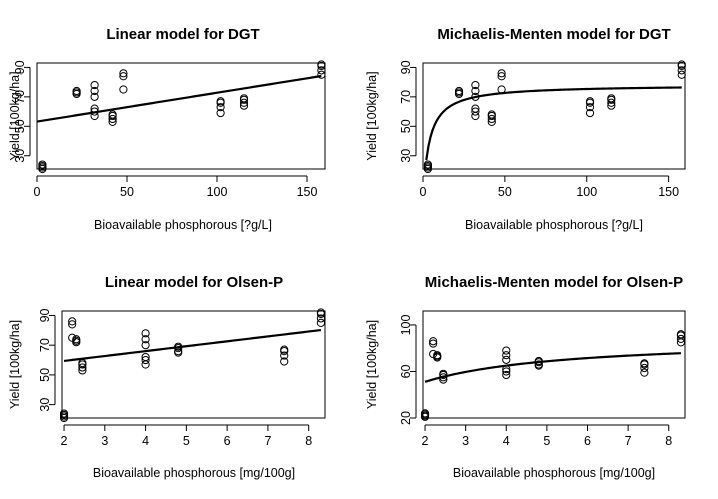  Describe the element at coordinates (308, 441) in the screenshot. I see `x-tick-label: 8` at that location.